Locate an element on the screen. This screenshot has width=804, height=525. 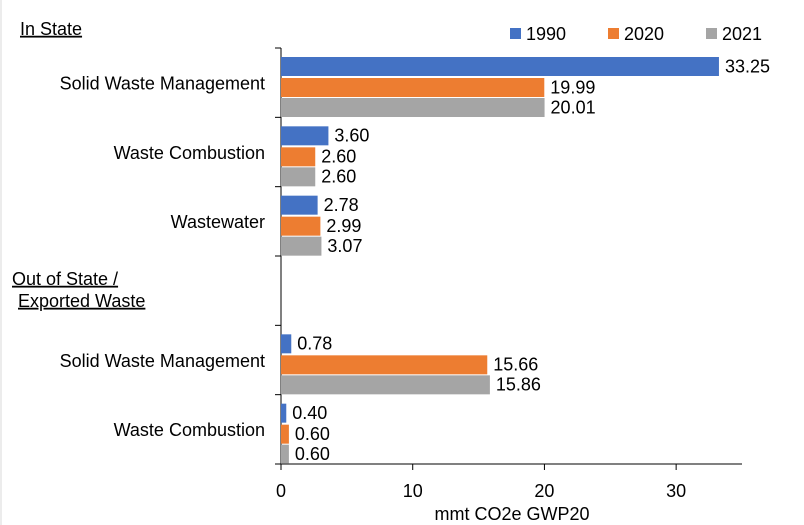
section-label: Exported Waste is located at coordinates (81, 301).